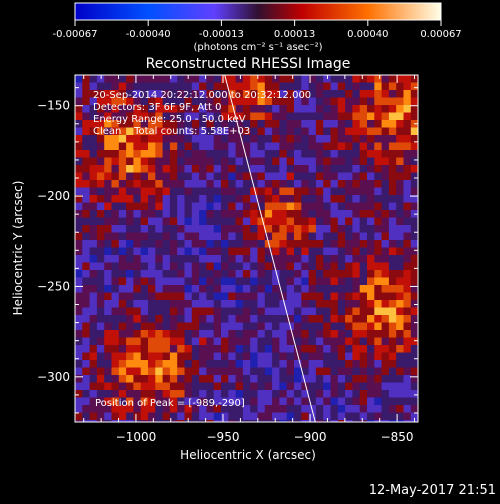  Describe the element at coordinates (440, 34) in the screenshot. I see `colorbar-tick-label: 0.00067` at that location.